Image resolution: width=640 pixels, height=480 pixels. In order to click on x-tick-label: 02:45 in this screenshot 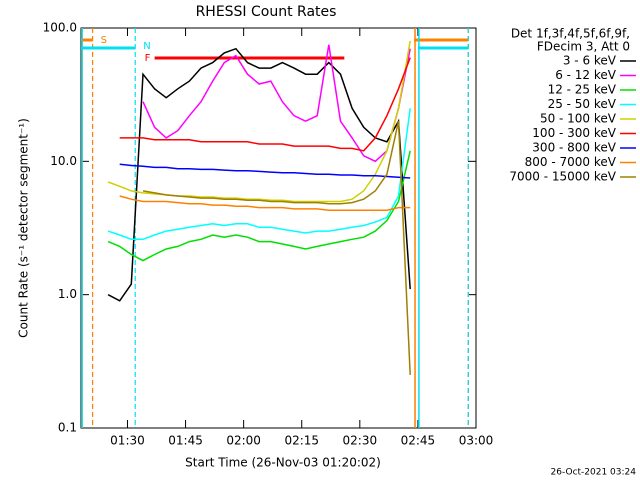, I will do `click(418, 441)`.